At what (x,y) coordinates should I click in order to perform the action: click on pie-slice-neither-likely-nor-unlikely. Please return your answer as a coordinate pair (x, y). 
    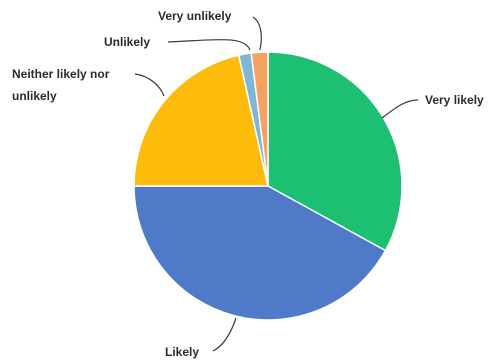
    Looking at the image, I should click on (201, 120).